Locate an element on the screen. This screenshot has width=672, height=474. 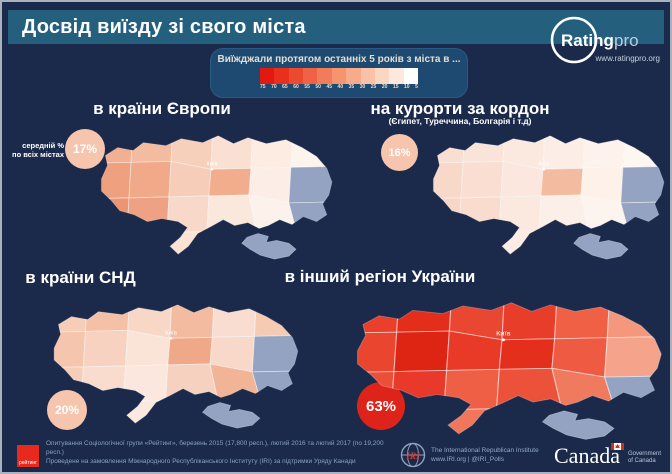
logo-url: www.ratingpro.org is located at coordinates (627, 58).